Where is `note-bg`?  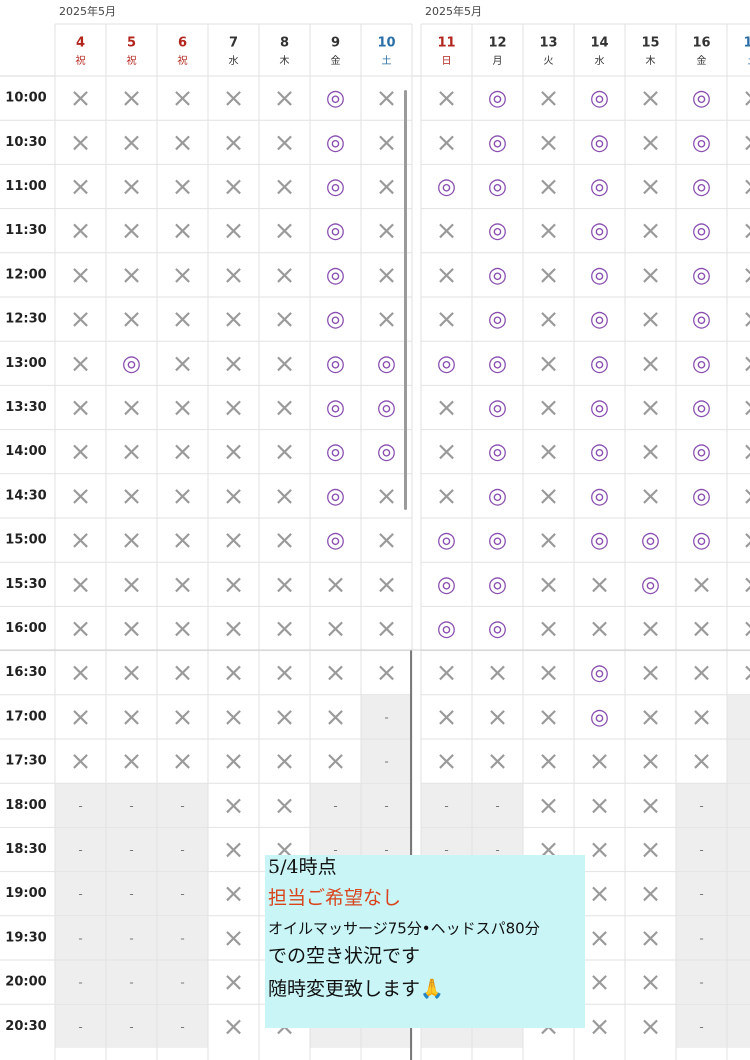
note-bg is located at coordinates (425, 941).